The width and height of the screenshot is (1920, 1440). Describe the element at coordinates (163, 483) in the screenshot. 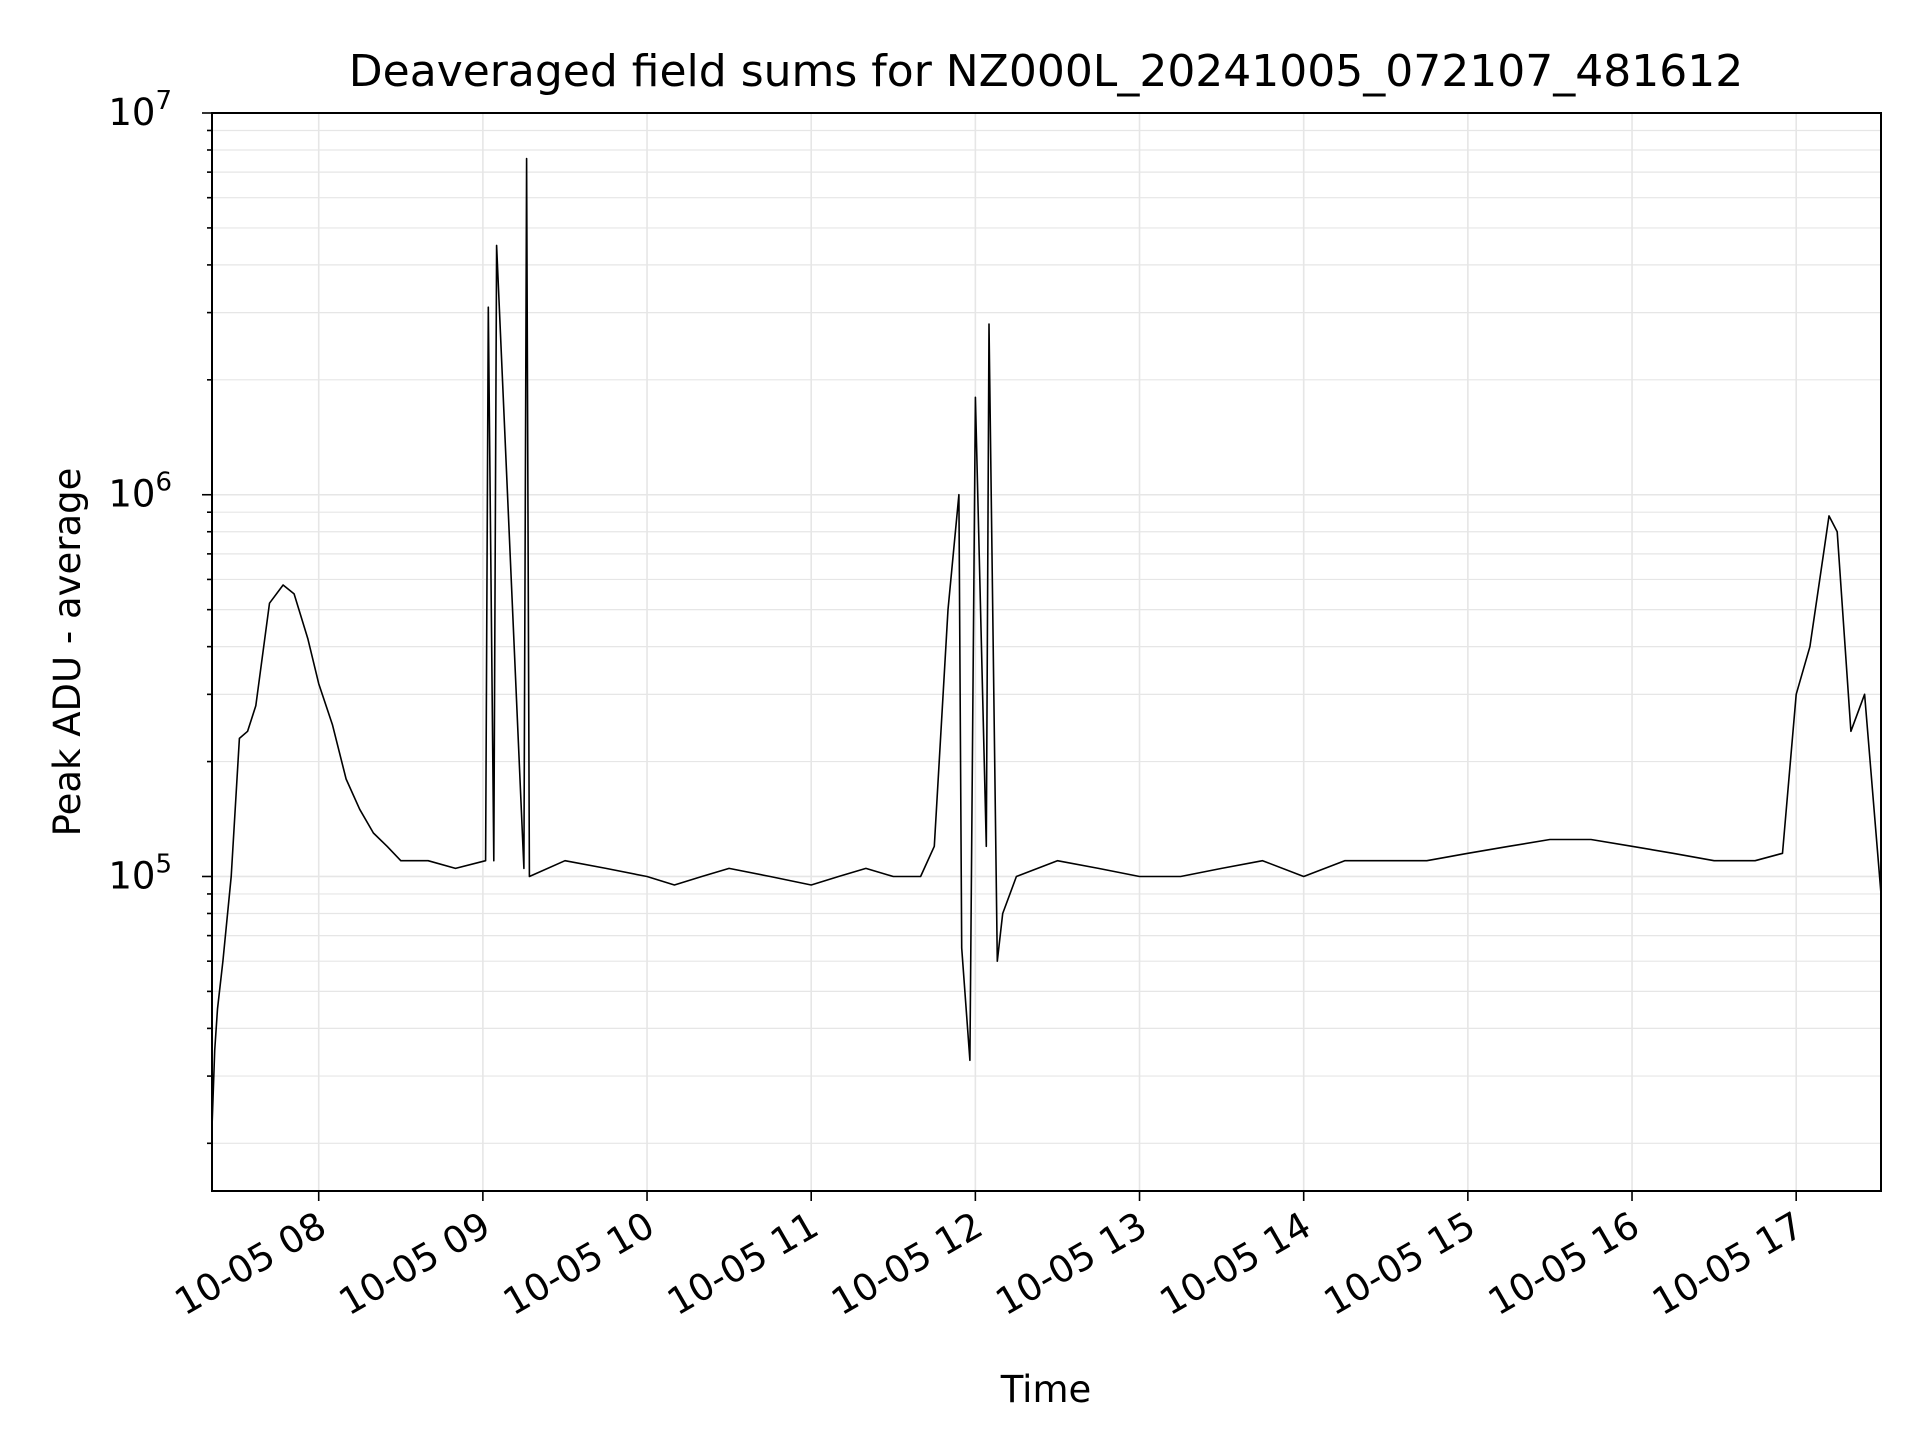

I see `y-tick-exponent: 6` at that location.